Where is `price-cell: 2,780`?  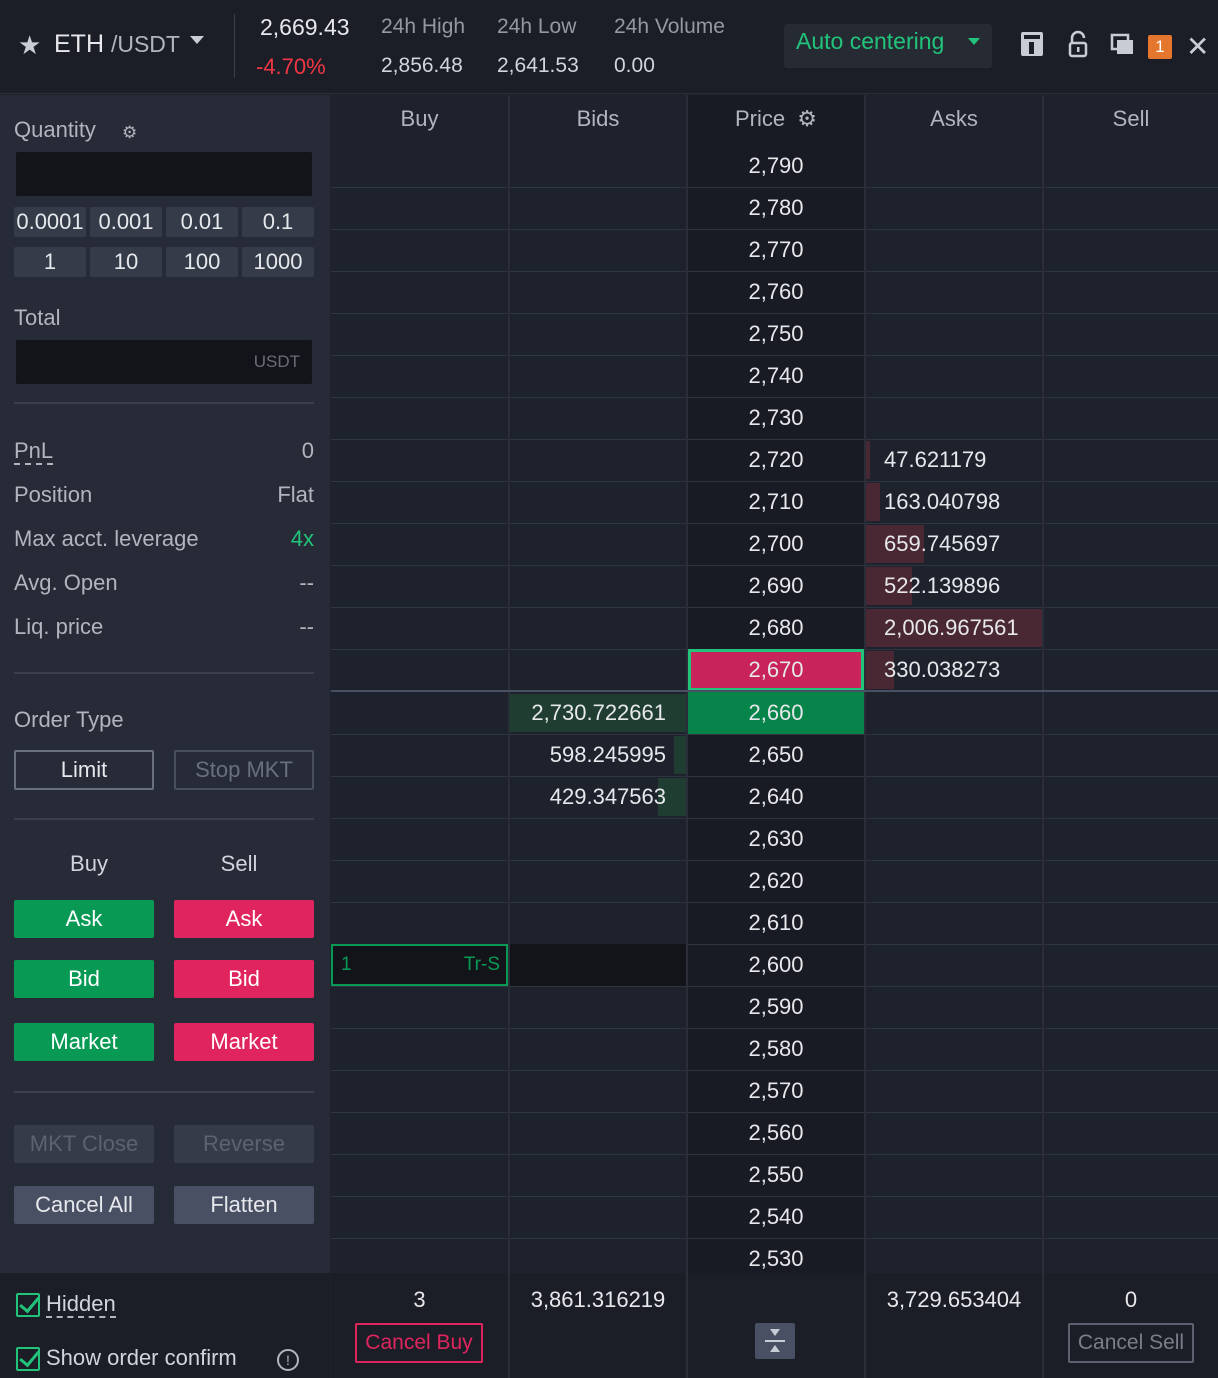 price-cell: 2,780 is located at coordinates (776, 207).